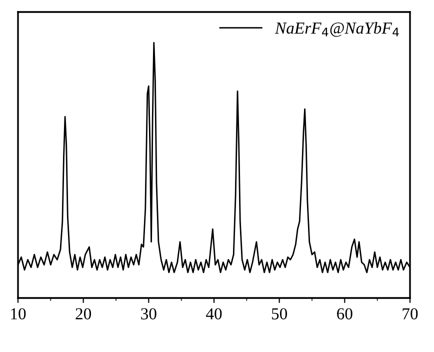 The image size is (434, 352). I want to click on x-tick-label: 70, so click(410, 314).